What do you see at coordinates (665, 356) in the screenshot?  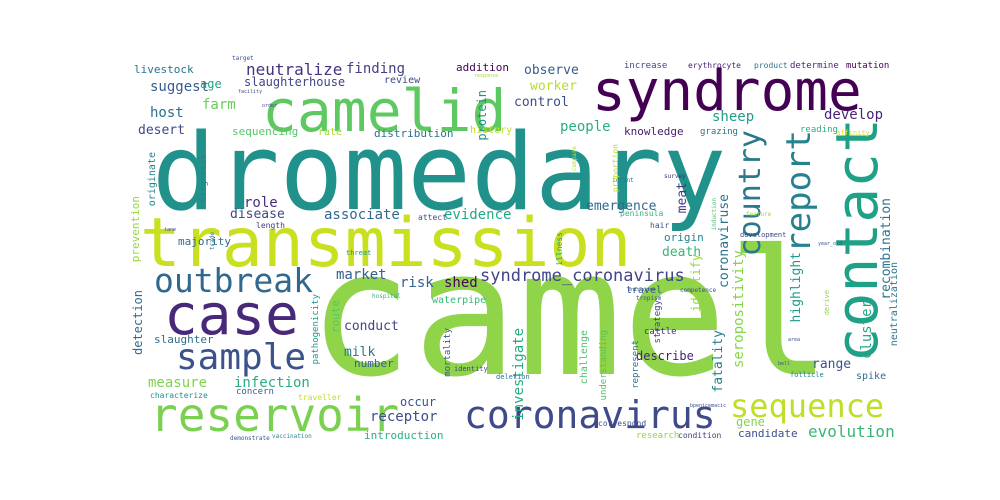 I see `word: describe` at bounding box center [665, 356].